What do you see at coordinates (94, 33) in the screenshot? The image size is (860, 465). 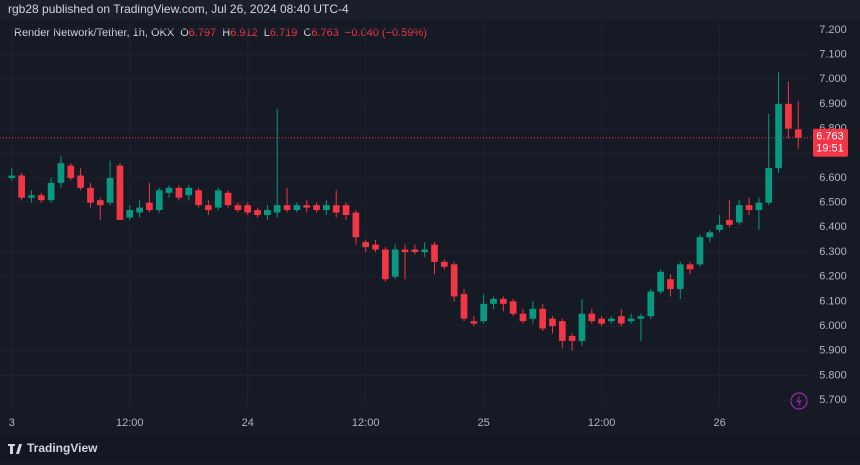 I see `legend-symbol: Render Network/Tether, 1h, OKX` at bounding box center [94, 33].